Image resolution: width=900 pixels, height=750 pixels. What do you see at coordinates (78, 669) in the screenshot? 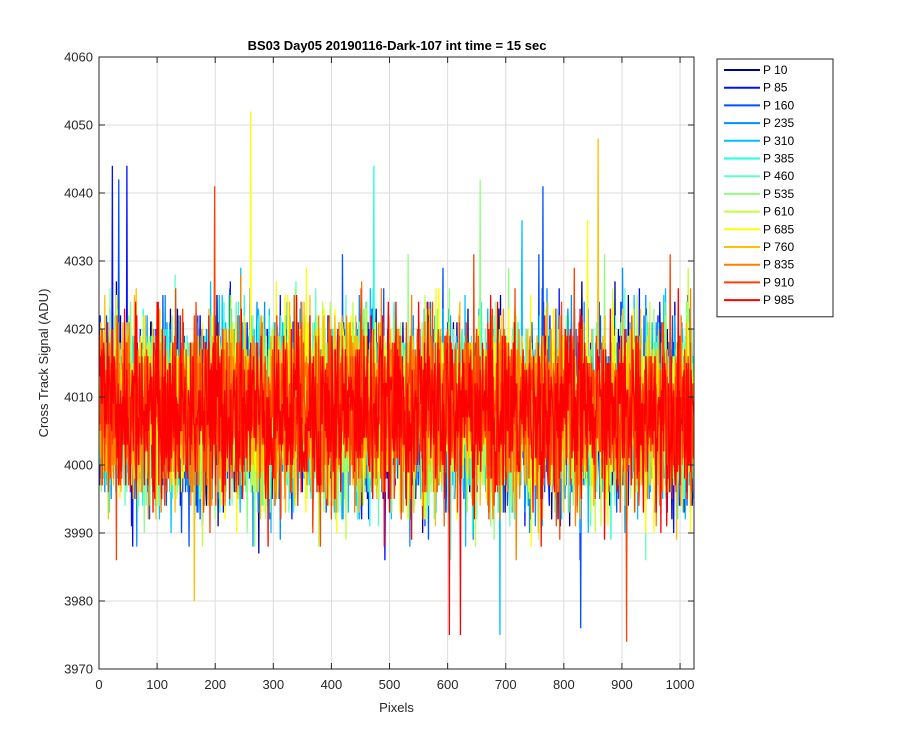
I see `y-tick-label: 3970` at bounding box center [78, 669].